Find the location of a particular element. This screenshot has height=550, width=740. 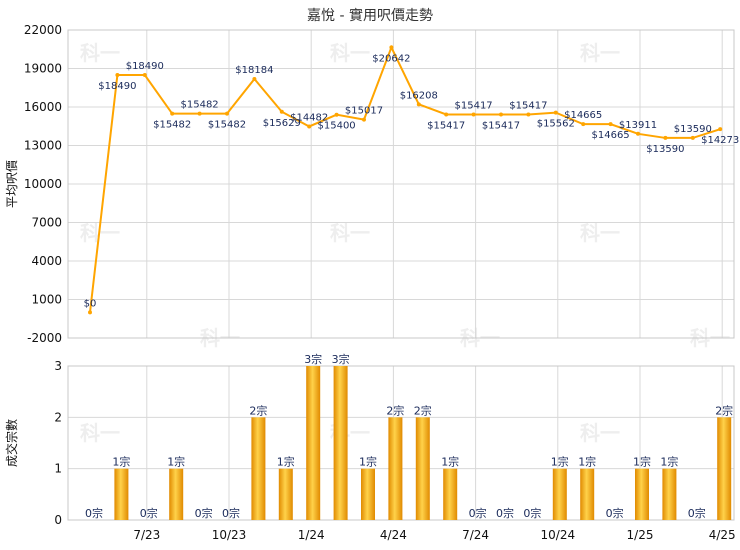

price-data-label: $18184 is located at coordinates (254, 70).